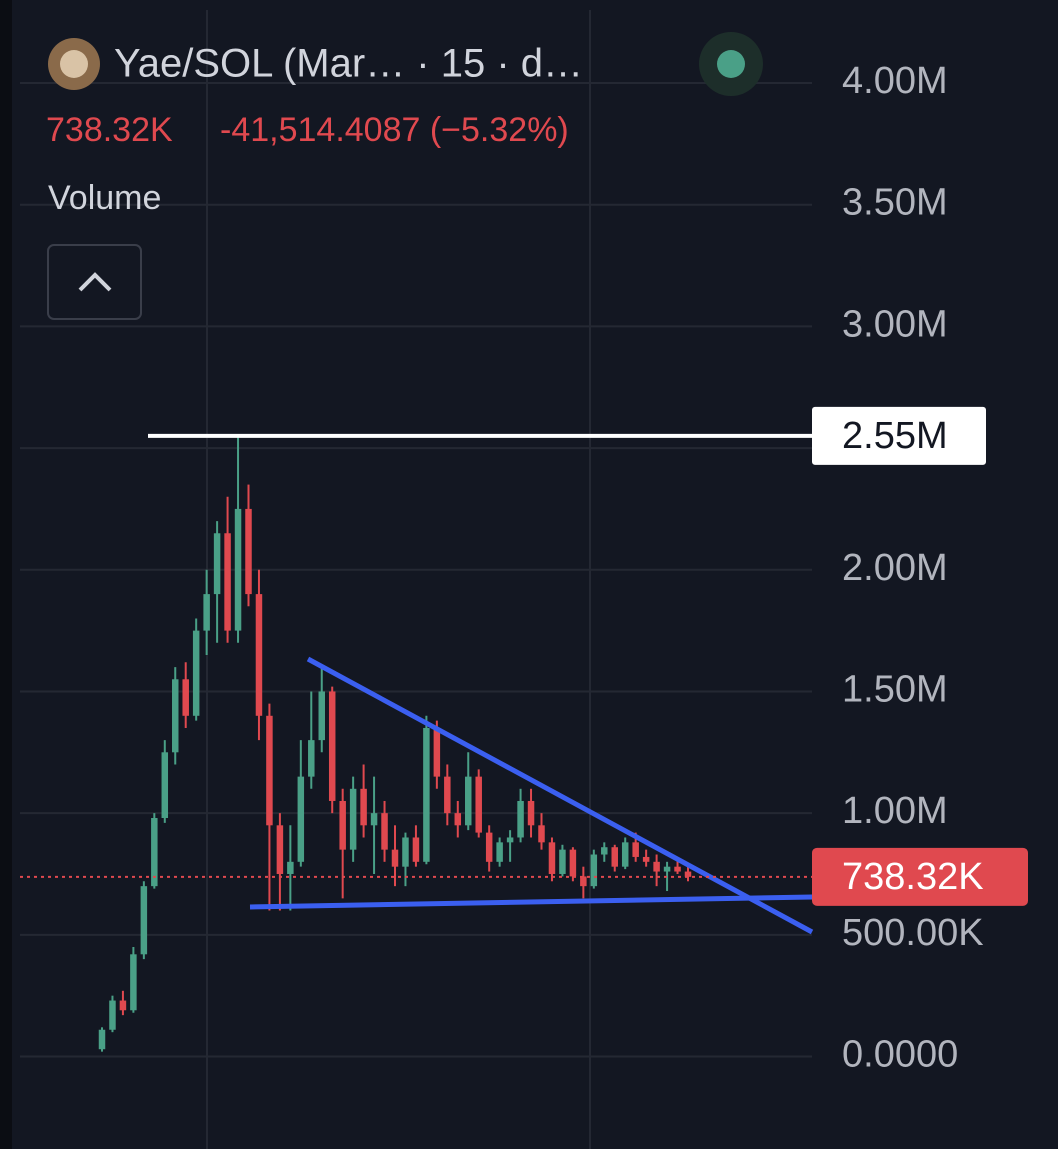 The image size is (1058, 1149). I want to click on y-tick-label: 4.00M, so click(895, 81).